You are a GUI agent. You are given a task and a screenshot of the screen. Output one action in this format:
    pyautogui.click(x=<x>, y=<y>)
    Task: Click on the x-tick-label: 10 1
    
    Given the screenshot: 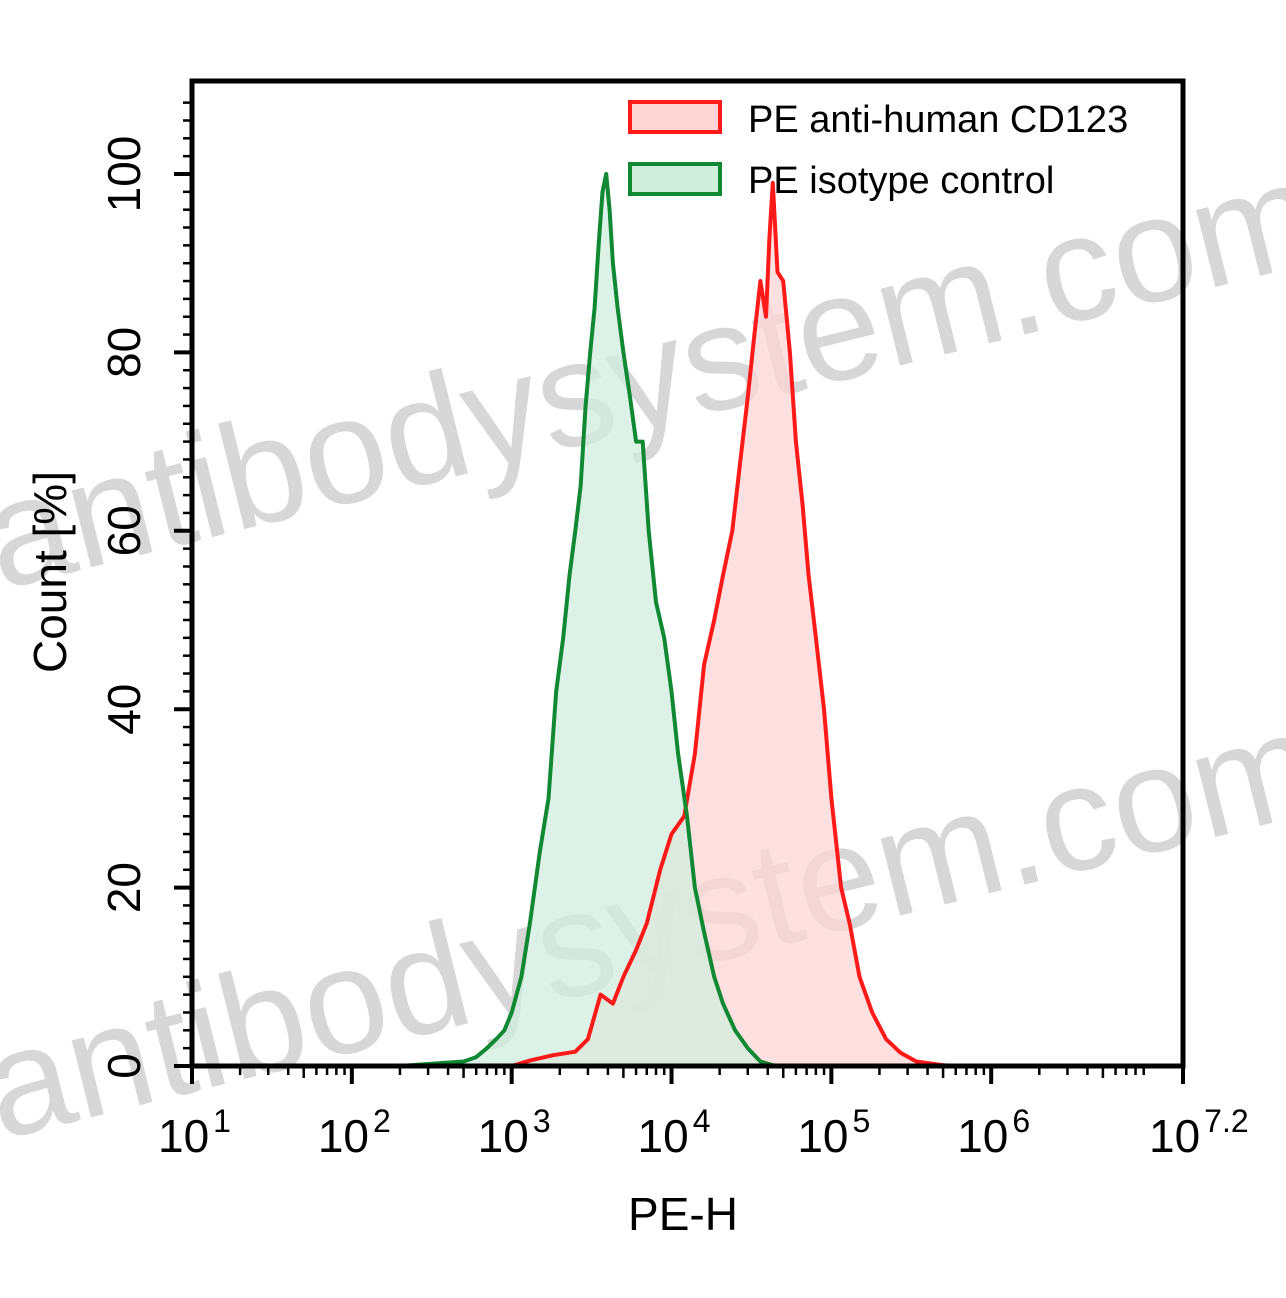 What is the action you would take?
    pyautogui.click(x=194, y=1132)
    